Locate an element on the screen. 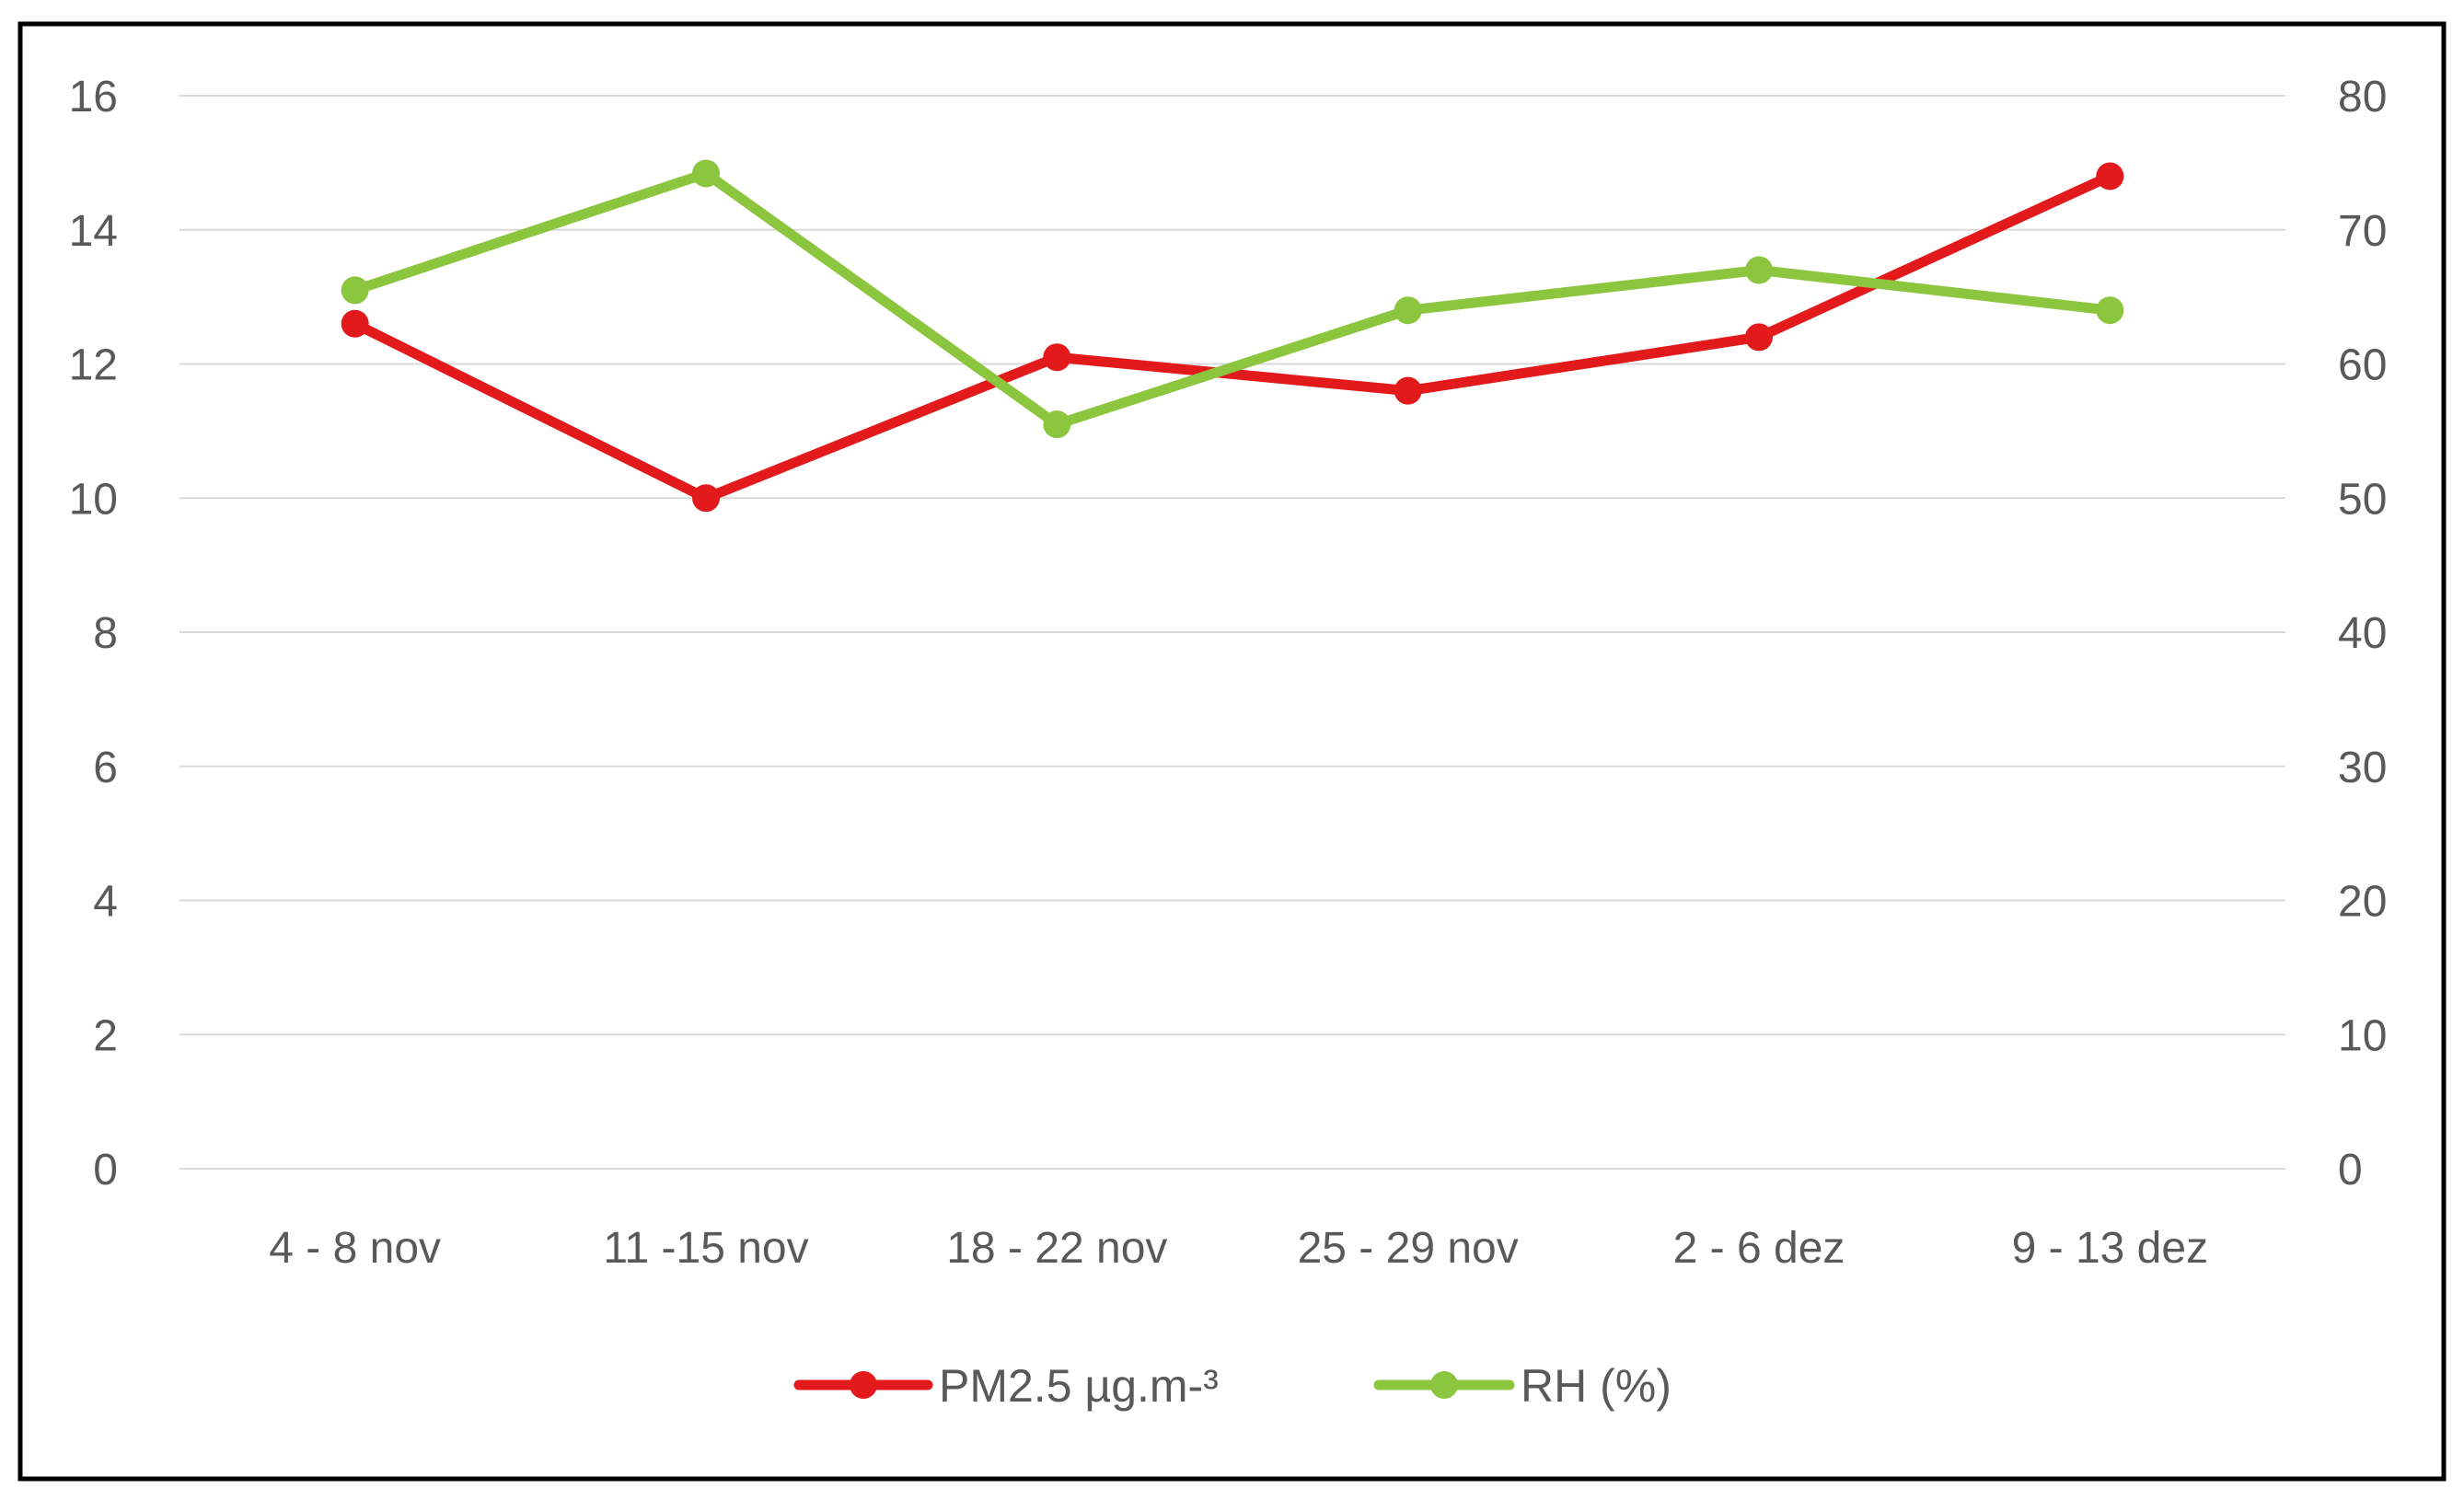 Image resolution: width=2464 pixels, height=1500 pixels. left-tick-label: 6 is located at coordinates (106, 768).